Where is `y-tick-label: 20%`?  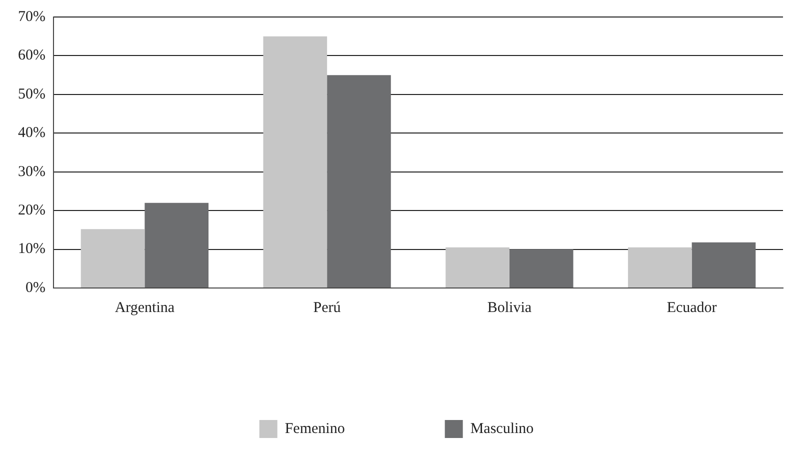 y-tick-label: 20% is located at coordinates (32, 210).